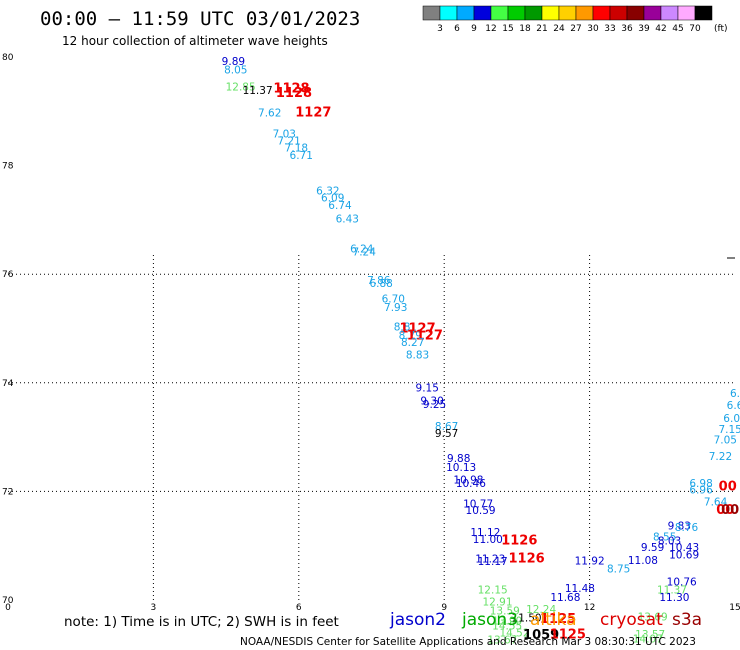  Describe the element at coordinates (490, 560) in the screenshot. I see `wave-height-label: 11.23` at that location.